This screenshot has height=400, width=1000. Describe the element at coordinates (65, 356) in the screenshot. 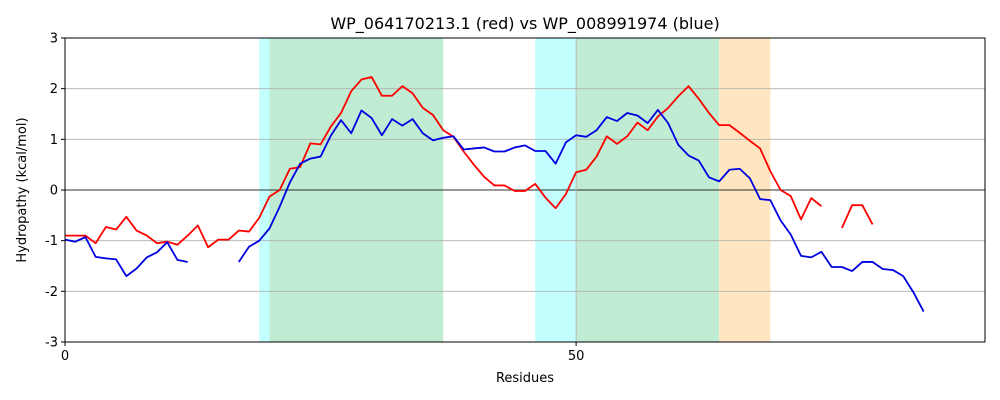

I see `x-tick-label: 0` at that location.